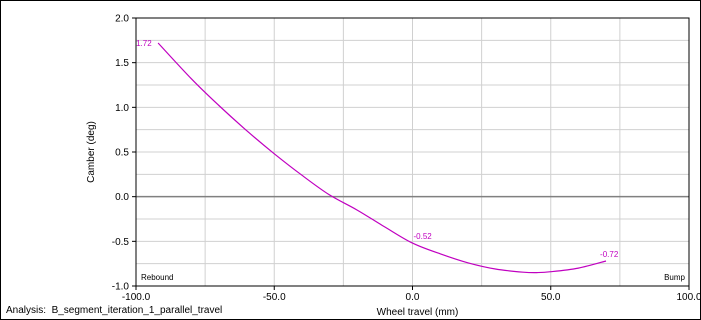 This screenshot has width=701, height=320. I want to click on y-axis: -1.0 -0.5 0.0 0.5 1.0 1.5 2.0, so click(124, 153).